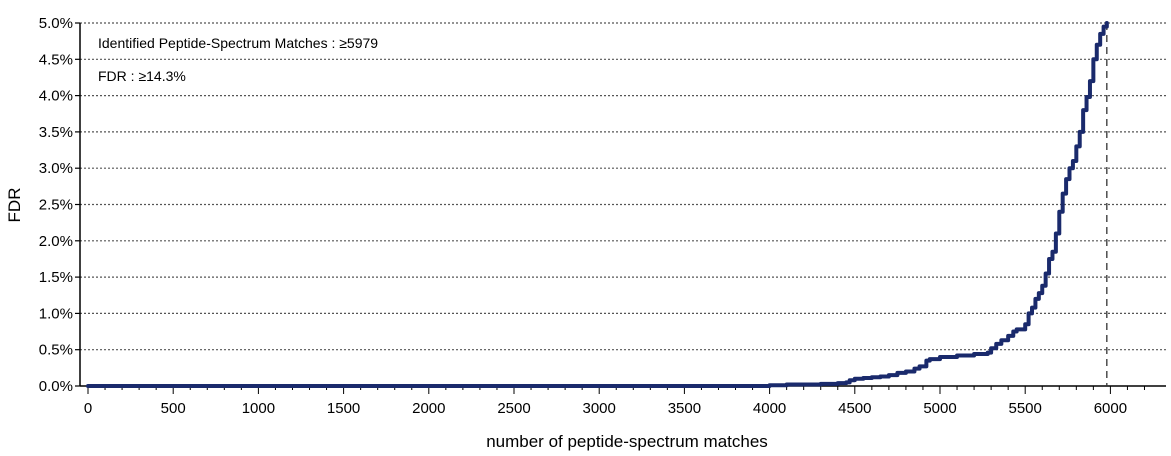  What do you see at coordinates (56, 59) in the screenshot?
I see `y-tick-label: 4.5%` at bounding box center [56, 59].